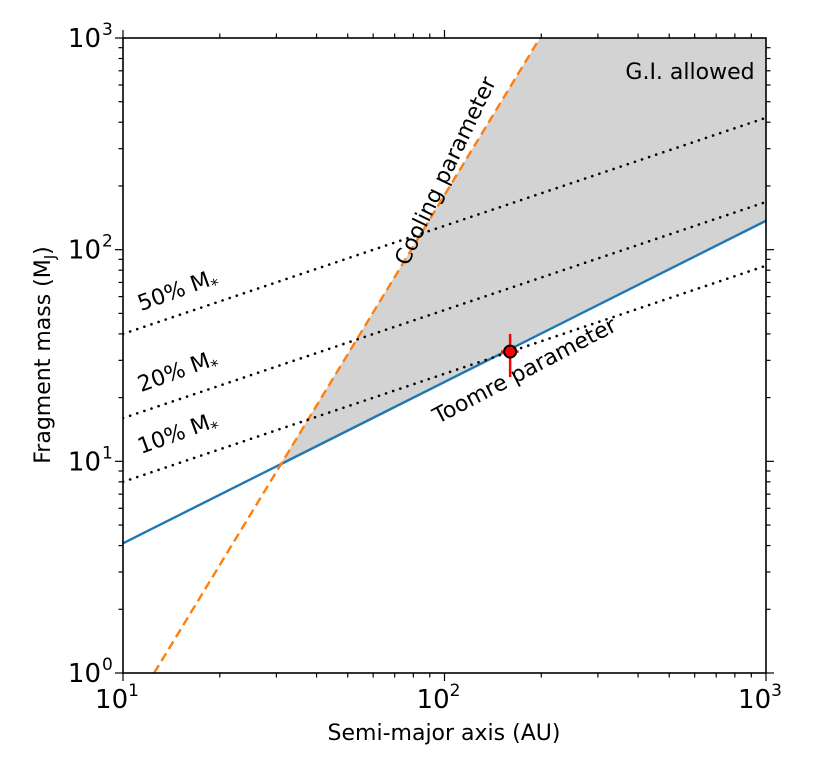 The width and height of the screenshot is (814, 768). Describe the element at coordinates (133, 691) in the screenshot. I see `x-tick-exponent: 1` at that location.